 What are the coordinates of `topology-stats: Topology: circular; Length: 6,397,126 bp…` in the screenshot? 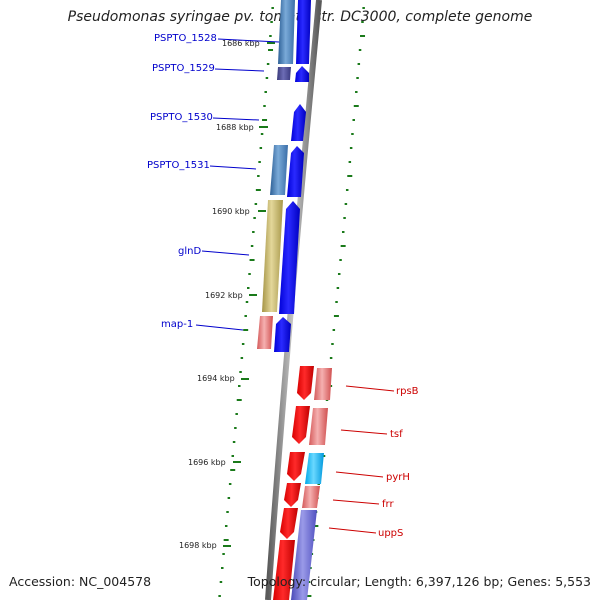 It's located at (419, 581).